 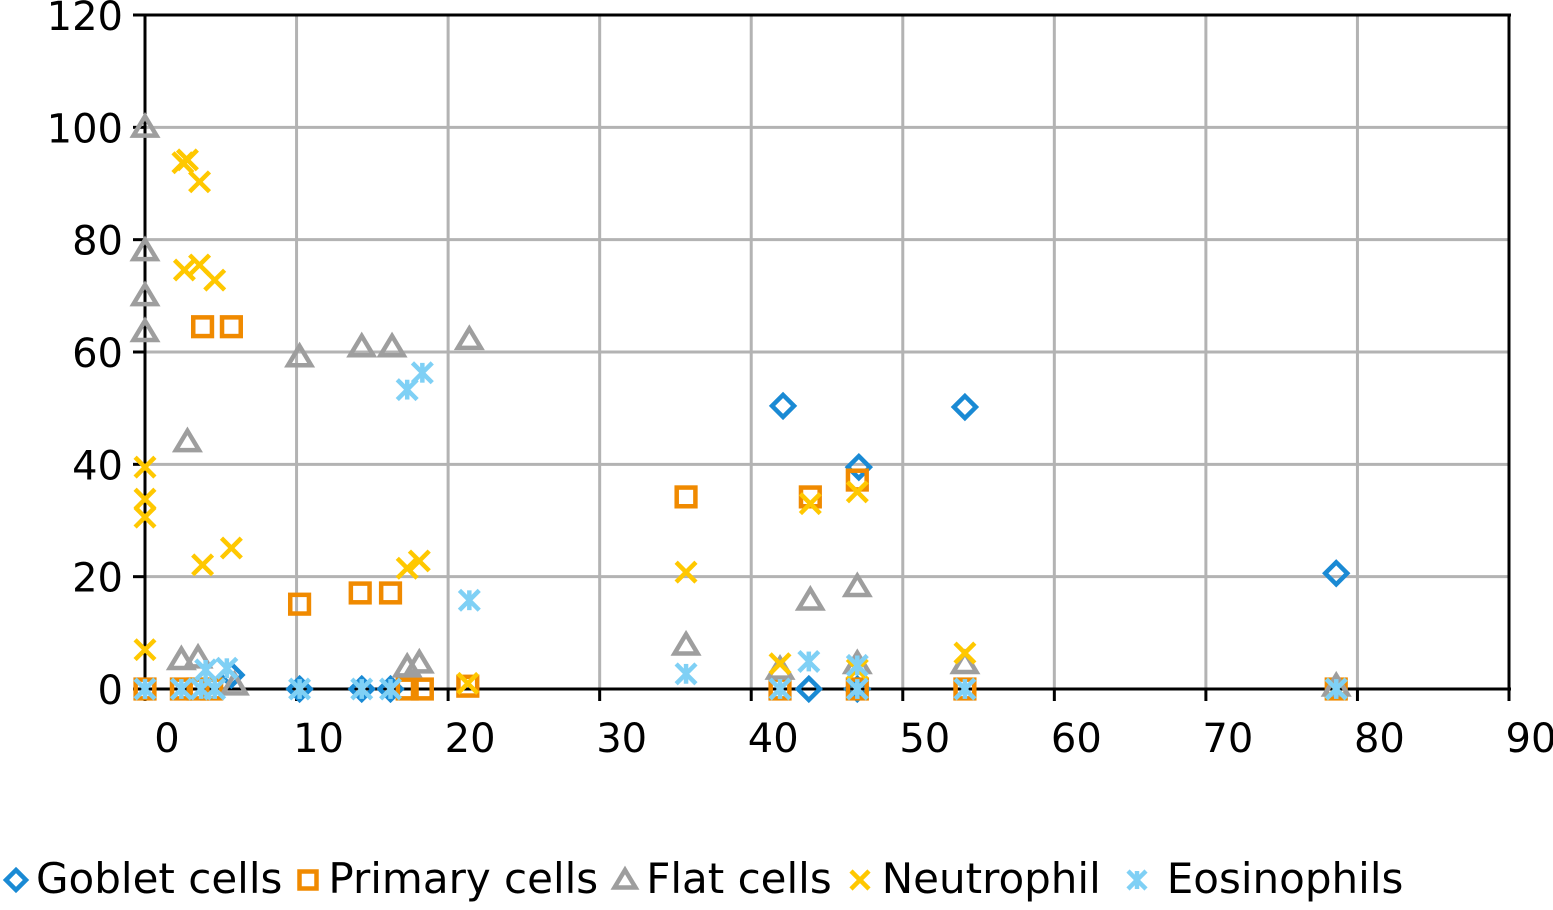 I want to click on diamond-legend-marker, so click(x=16, y=880).